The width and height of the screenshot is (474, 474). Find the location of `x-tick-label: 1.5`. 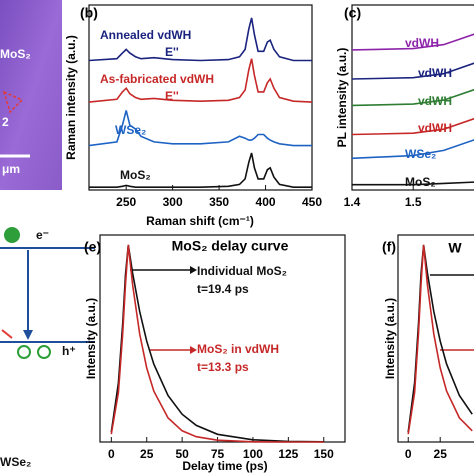

x-tick-label: 1.5 is located at coordinates (413, 202).